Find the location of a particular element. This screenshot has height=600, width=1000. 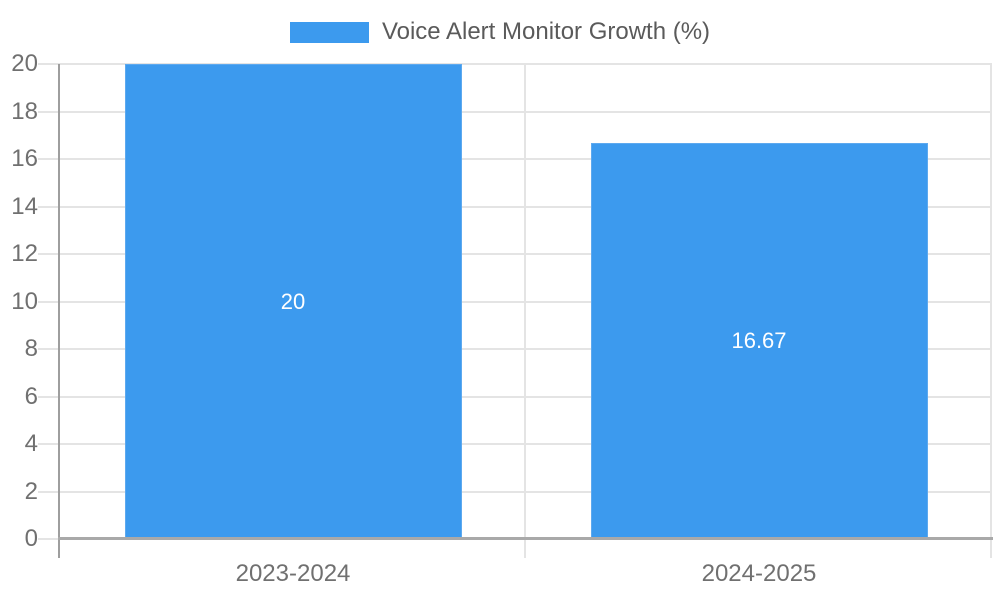

x-axis-line is located at coordinates (525, 538).